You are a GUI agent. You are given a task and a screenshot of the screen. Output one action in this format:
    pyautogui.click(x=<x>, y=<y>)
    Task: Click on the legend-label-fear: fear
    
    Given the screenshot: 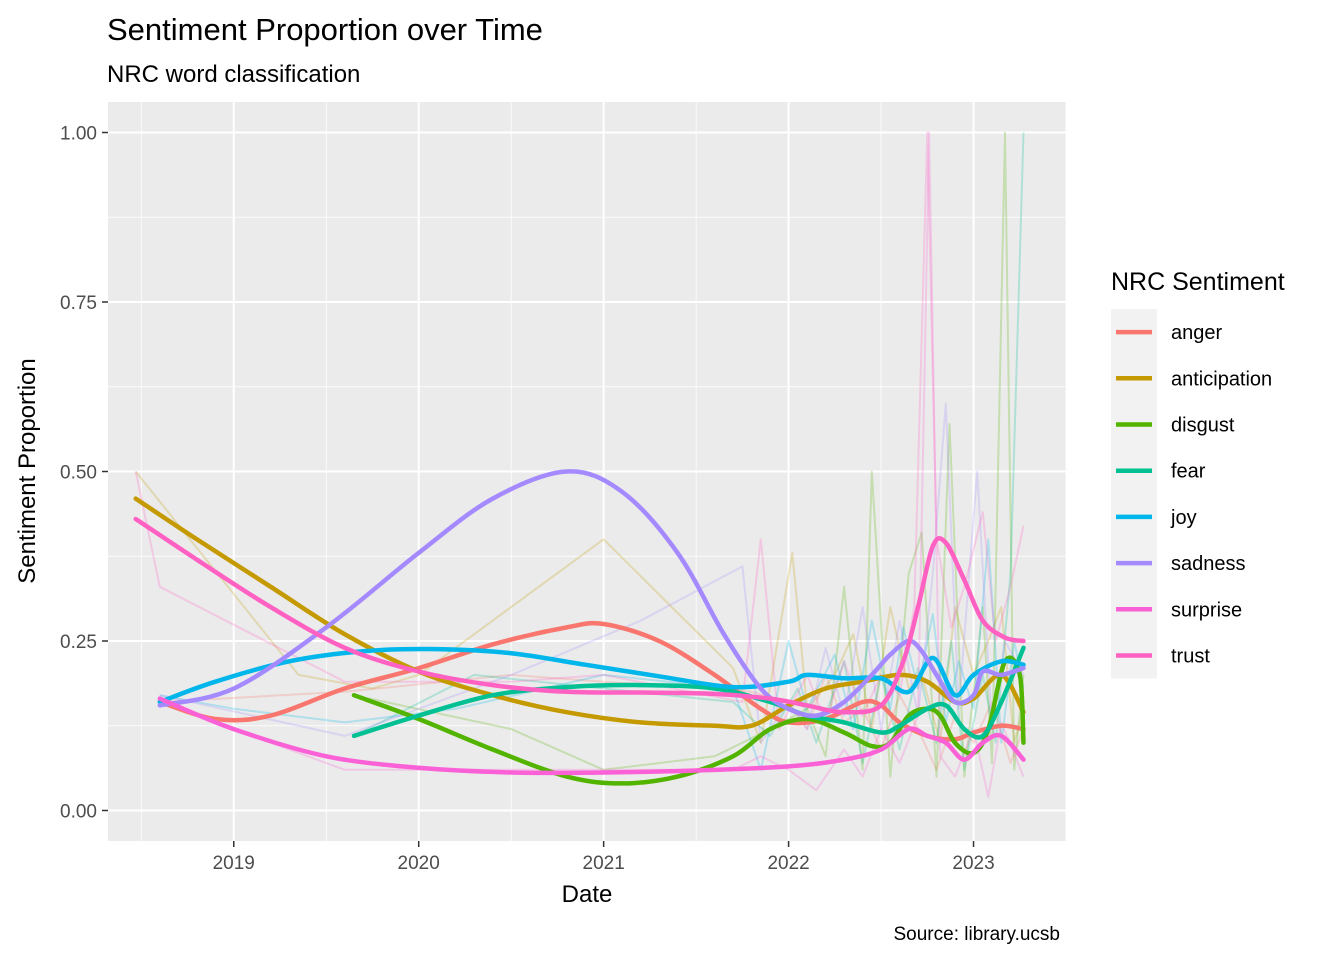 What is the action you would take?
    pyautogui.click(x=1188, y=472)
    